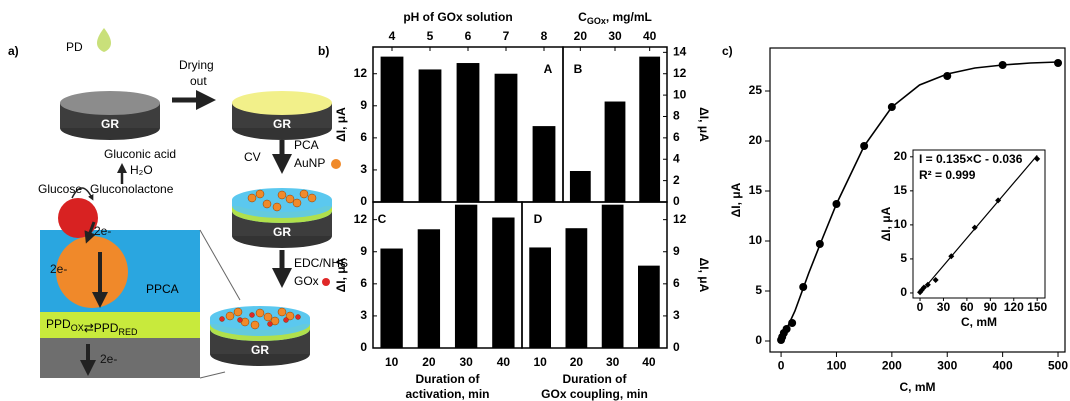 The image size is (1070, 401). Describe the element at coordinates (1014, 307) in the screenshot. I see `x-tick-label: 120` at that location.